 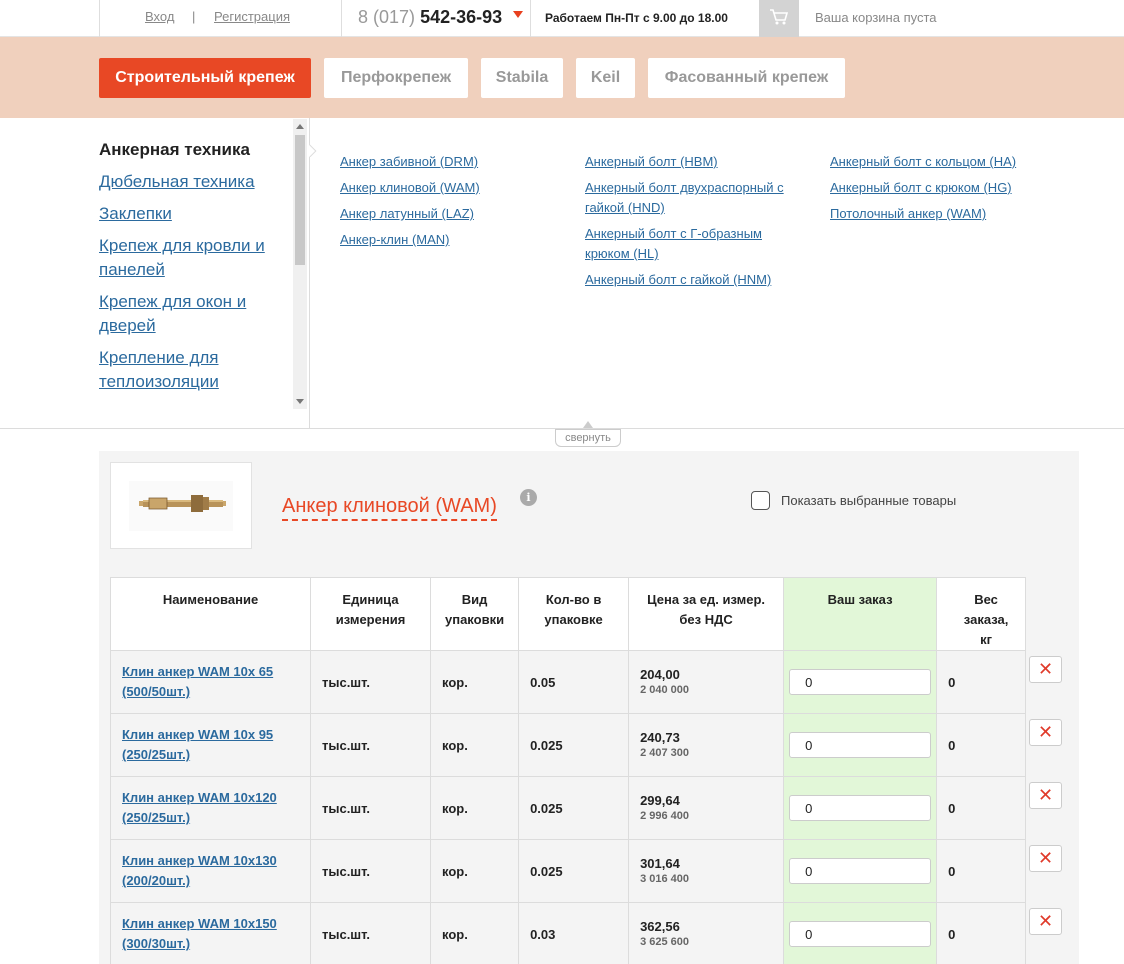 What do you see at coordinates (588, 438) in the screenshot?
I see `collapse-button: свернуть` at bounding box center [588, 438].